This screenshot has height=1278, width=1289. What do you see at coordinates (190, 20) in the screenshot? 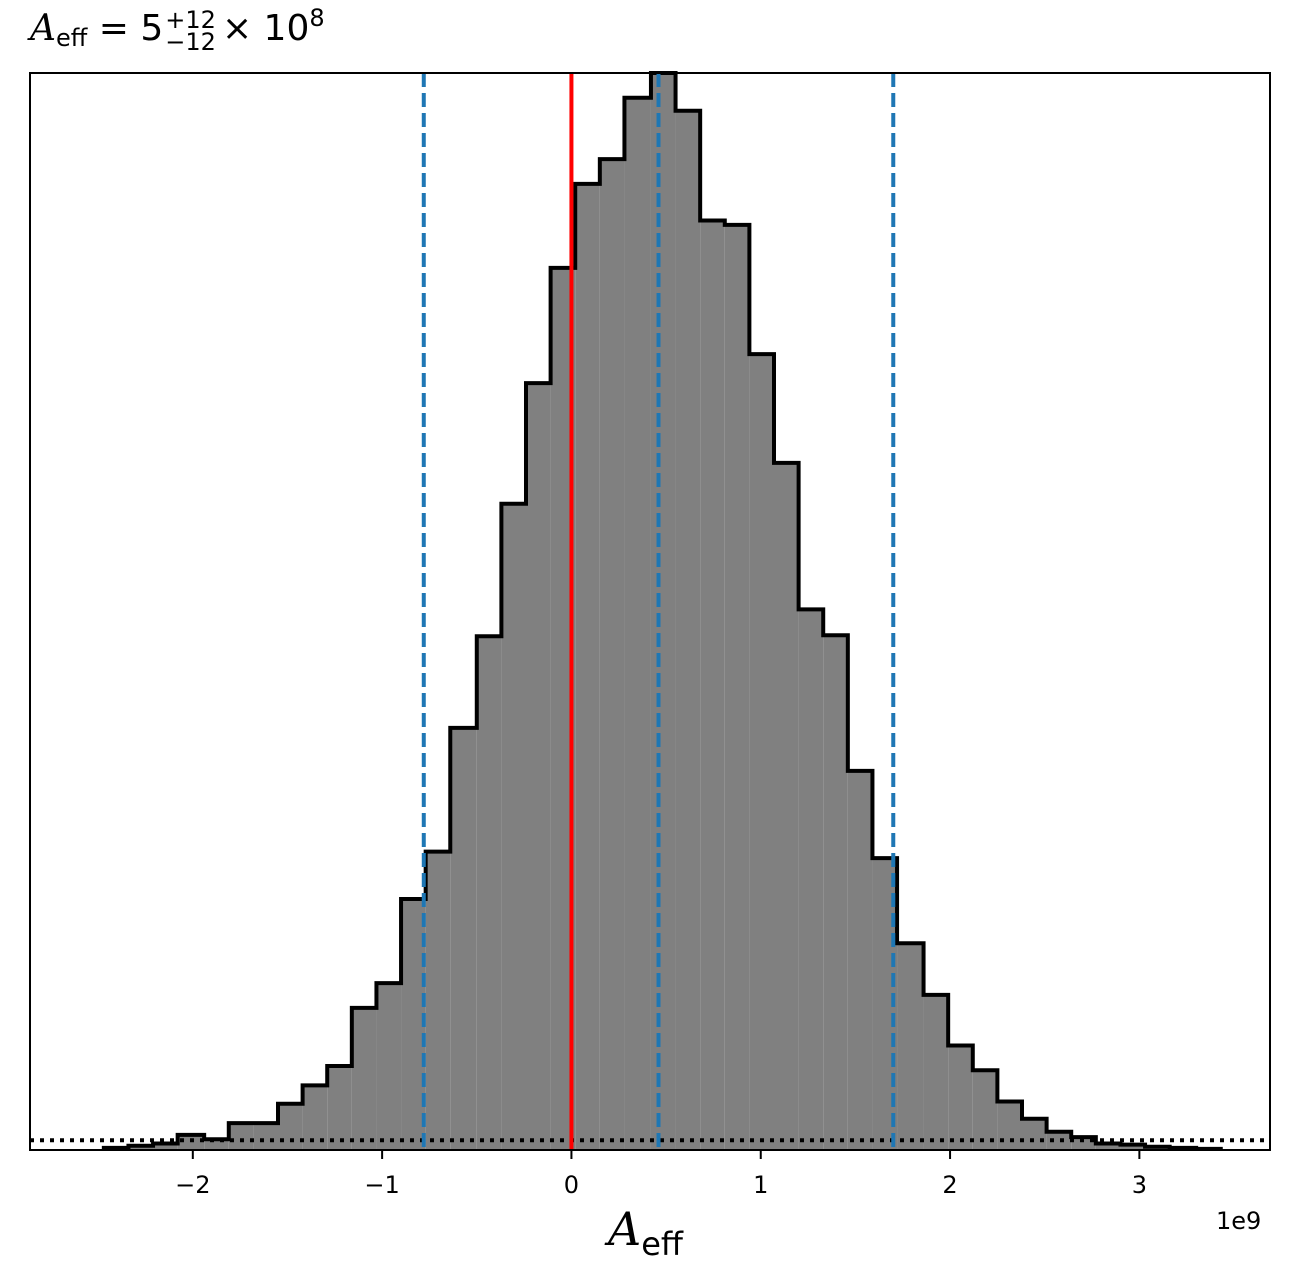
I see `title-error-plus: +12` at bounding box center [190, 20].